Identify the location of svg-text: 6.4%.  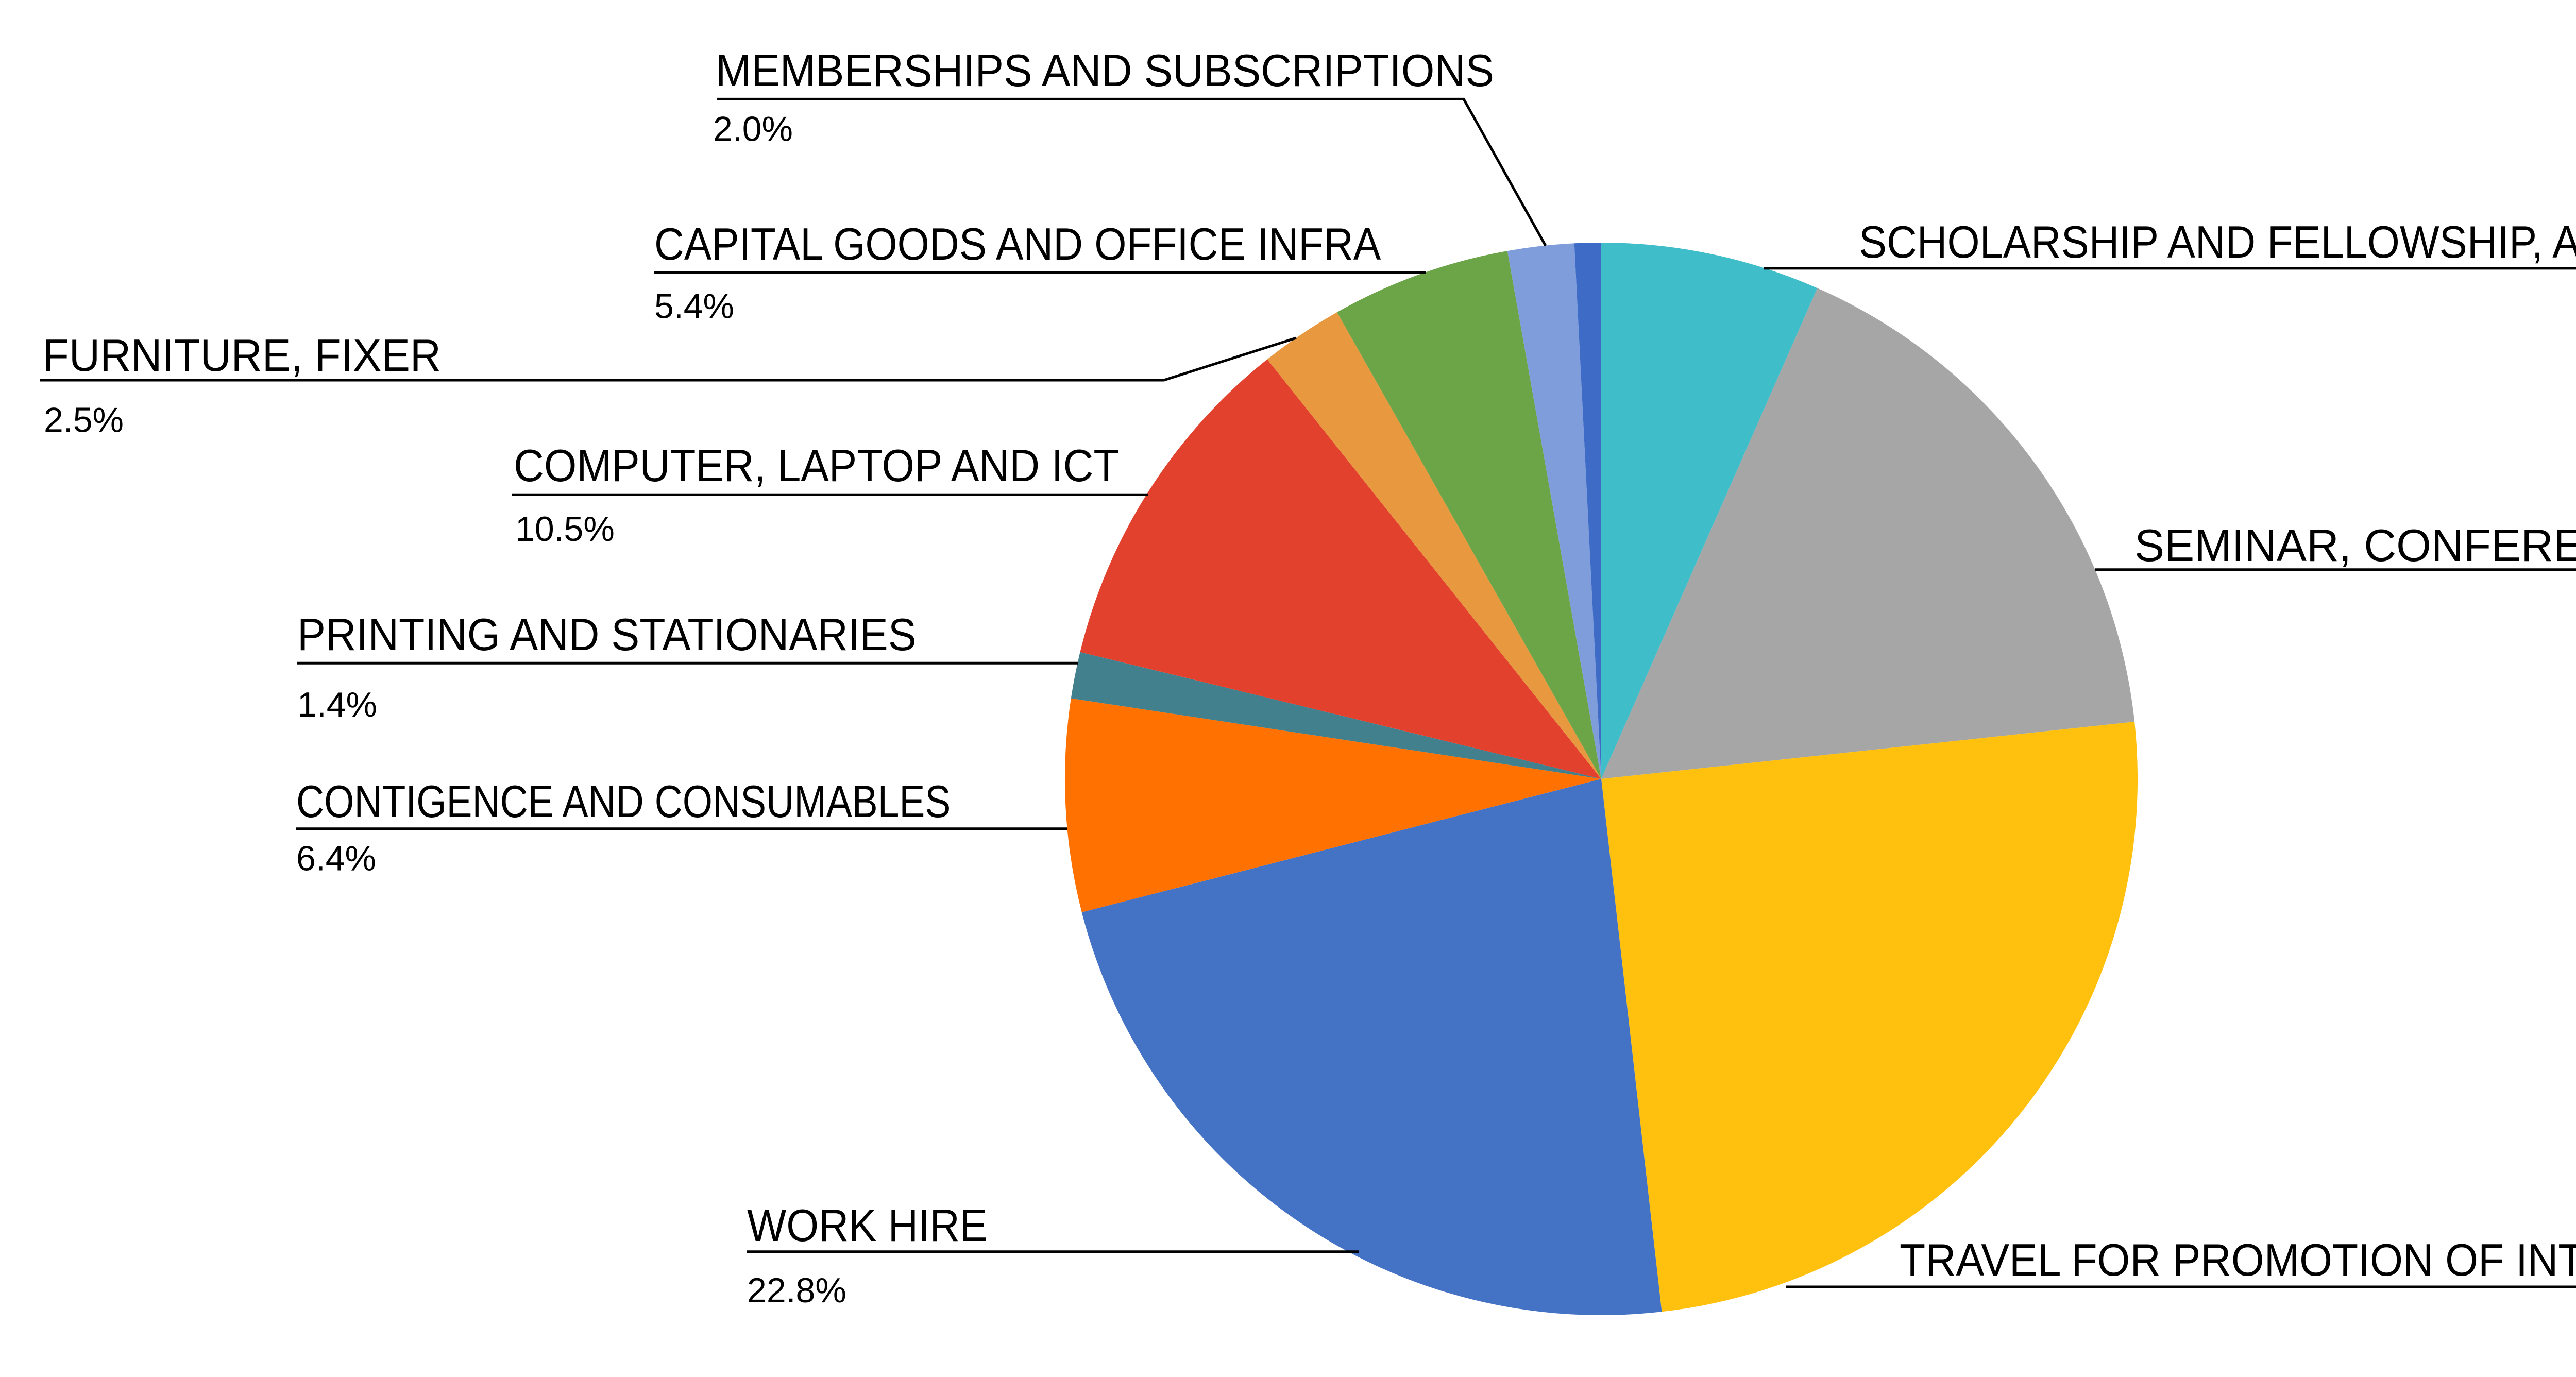
(336, 858).